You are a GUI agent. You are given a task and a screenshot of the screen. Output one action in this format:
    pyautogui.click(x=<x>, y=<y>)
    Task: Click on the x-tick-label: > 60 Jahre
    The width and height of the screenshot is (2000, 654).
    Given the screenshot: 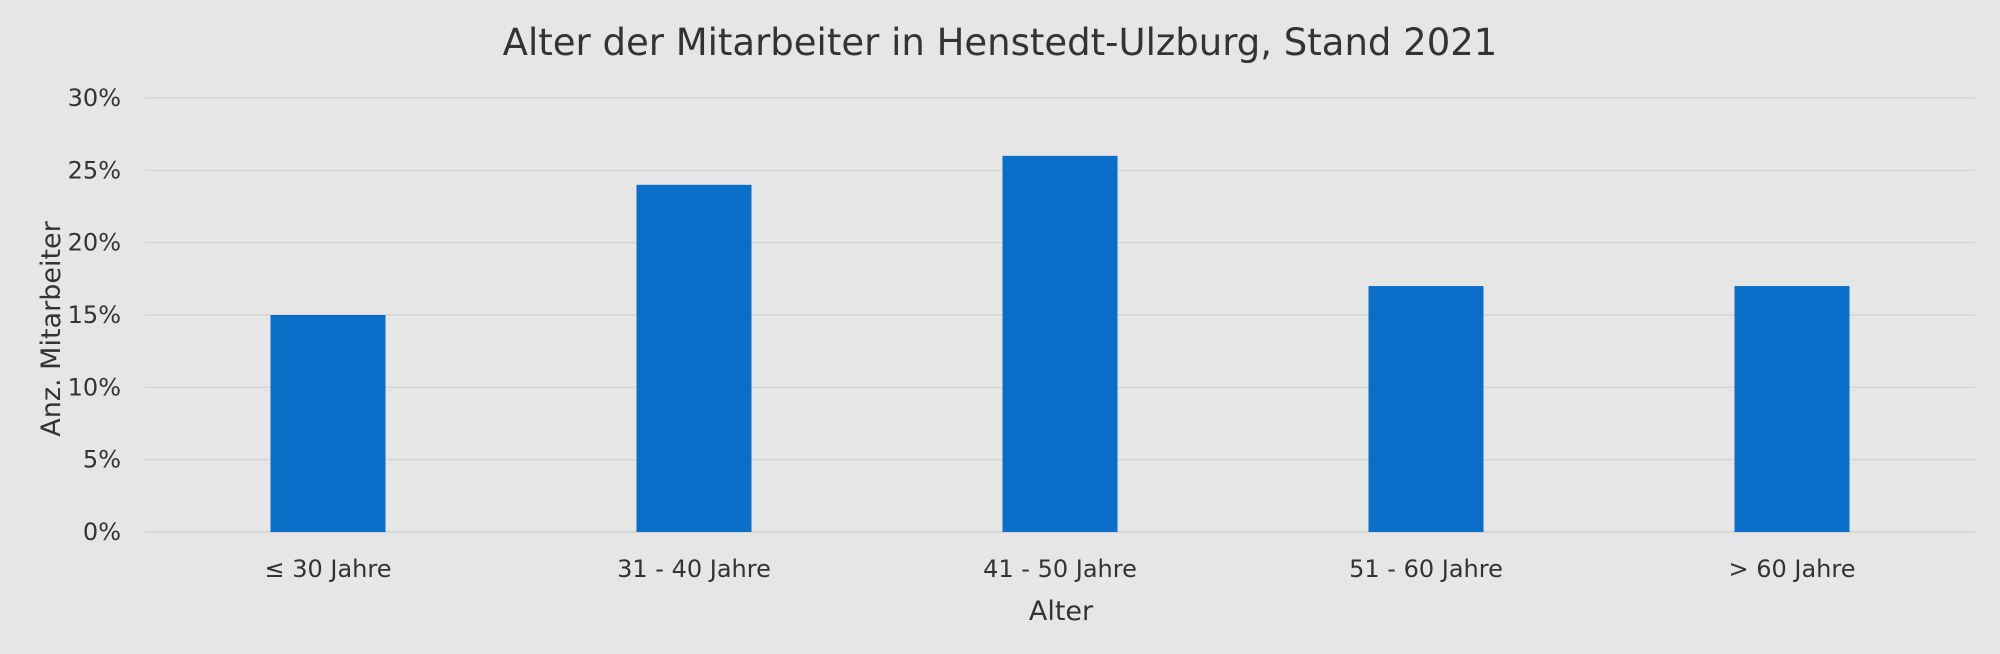 What is the action you would take?
    pyautogui.click(x=1791, y=569)
    